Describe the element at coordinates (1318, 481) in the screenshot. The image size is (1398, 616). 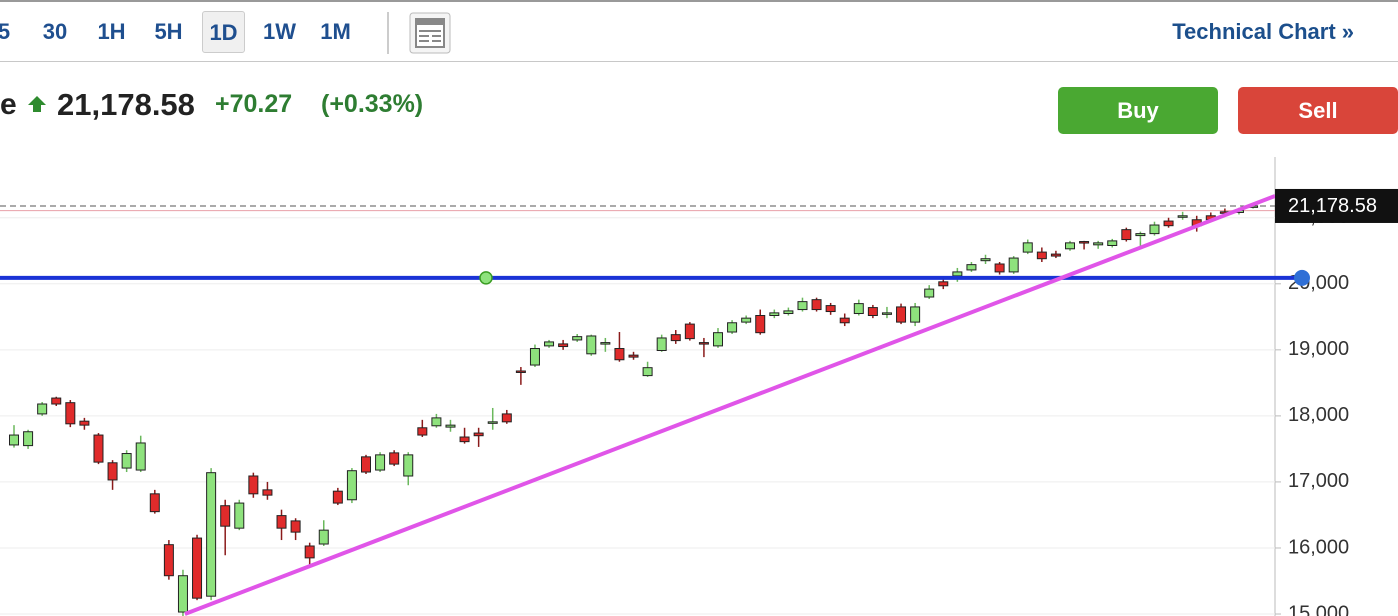
I see `y-tick-label: 17,000` at that location.